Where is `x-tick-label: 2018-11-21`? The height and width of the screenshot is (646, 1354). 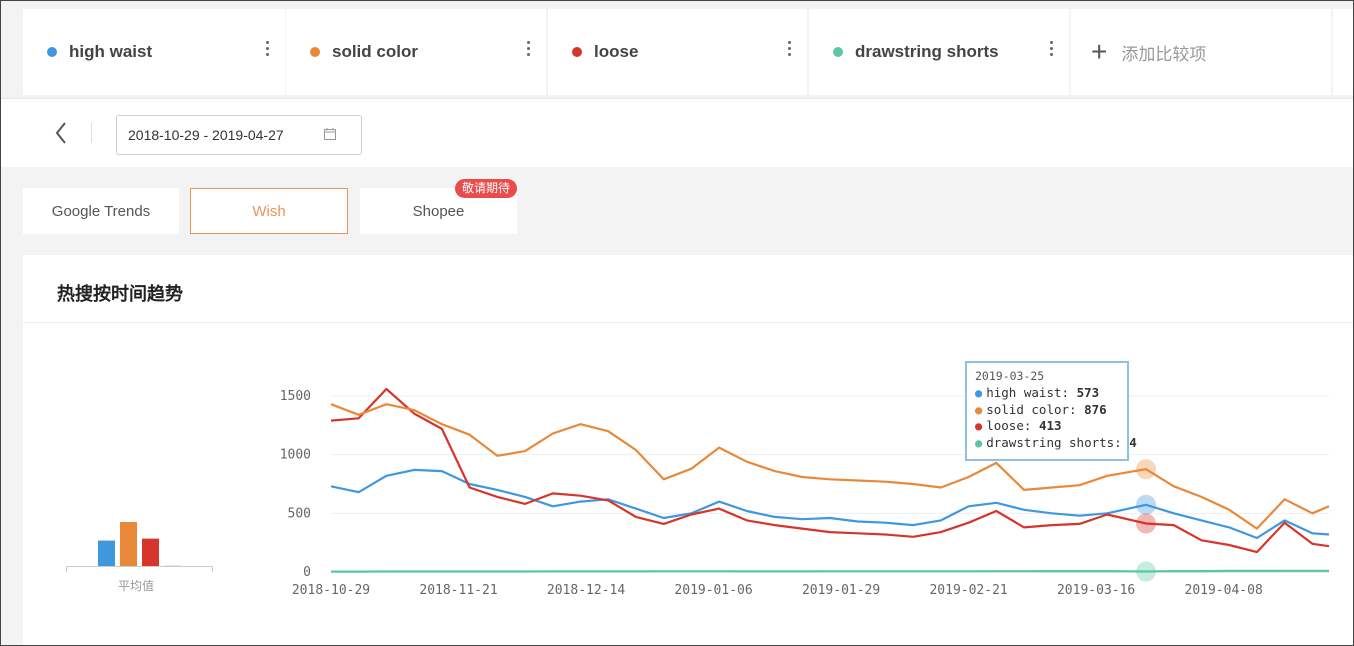 x-tick-label: 2018-11-21 is located at coordinates (458, 590).